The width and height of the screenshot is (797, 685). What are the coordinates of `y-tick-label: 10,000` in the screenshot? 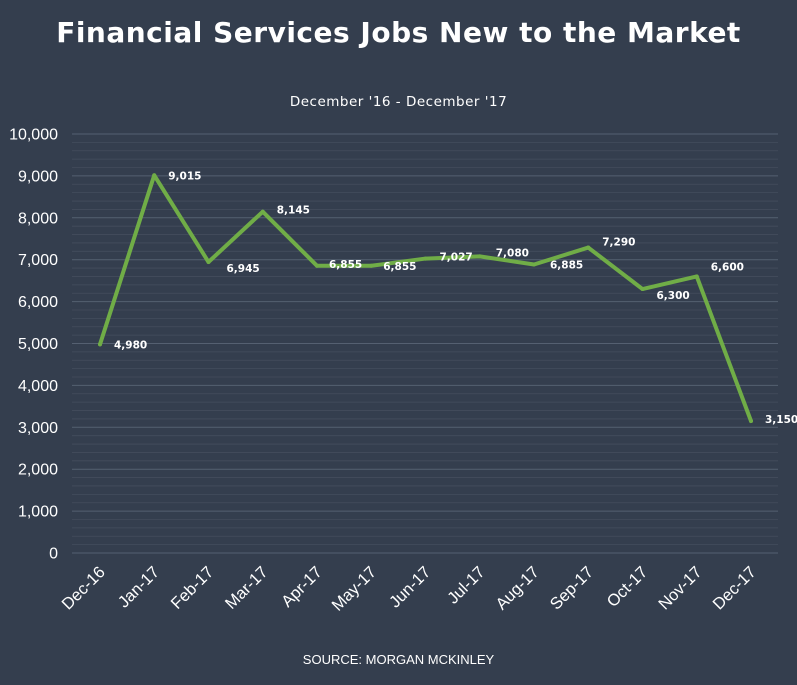 It's located at (33, 135).